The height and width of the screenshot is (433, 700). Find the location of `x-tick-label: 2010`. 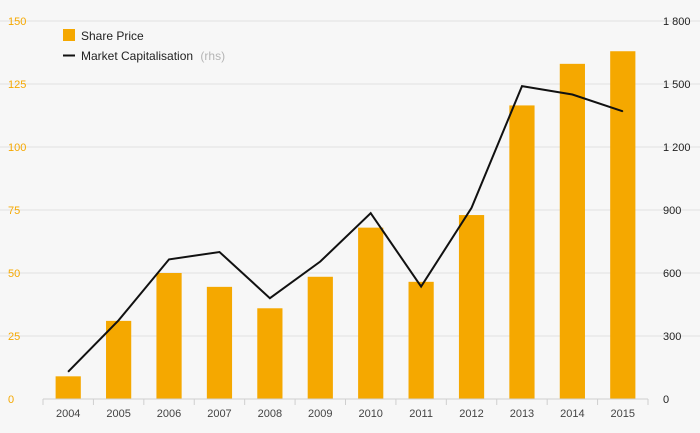

x-tick-label: 2010 is located at coordinates (370, 414).